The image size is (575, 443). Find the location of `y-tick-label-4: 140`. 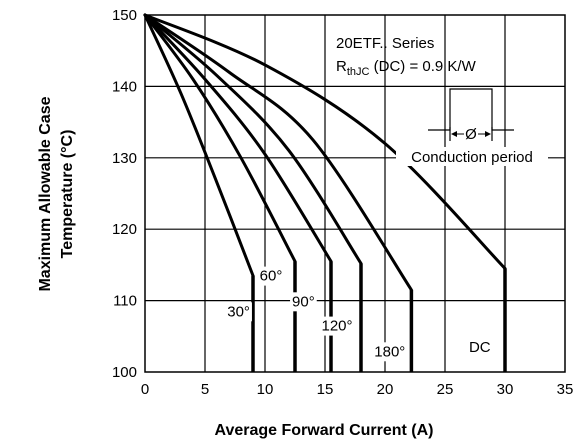

y-tick-label-4: 140 is located at coordinates (124, 86).